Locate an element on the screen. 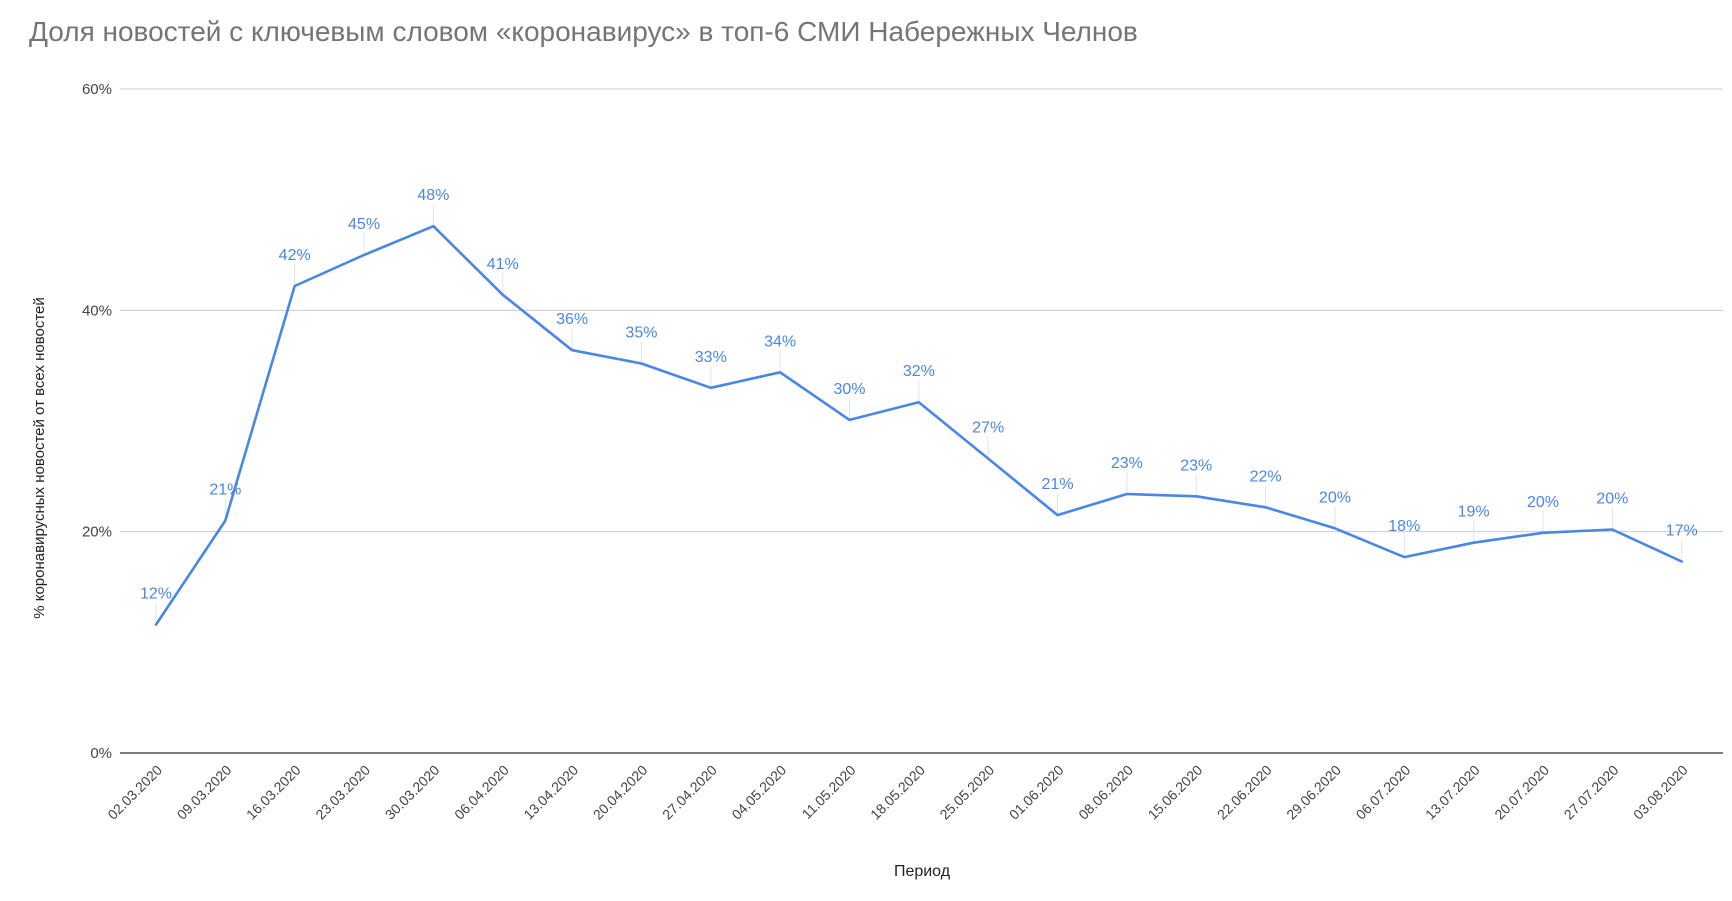  x-tick-label: 18.05.2020 is located at coordinates (897, 792).